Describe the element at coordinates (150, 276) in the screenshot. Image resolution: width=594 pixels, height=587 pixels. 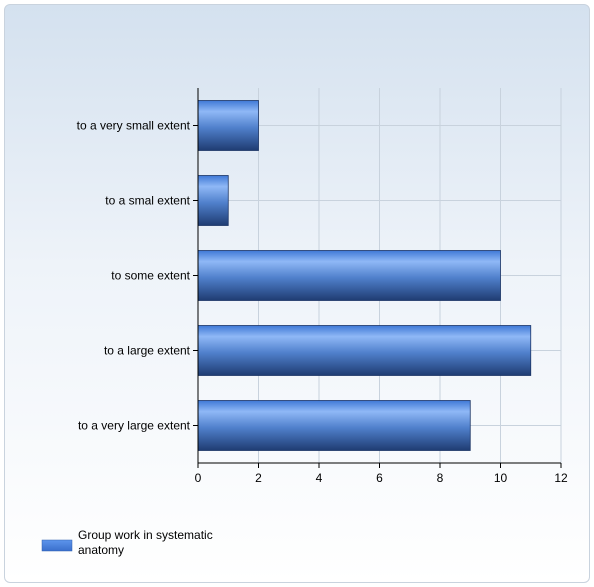
I see `category-label: to some extent` at that location.